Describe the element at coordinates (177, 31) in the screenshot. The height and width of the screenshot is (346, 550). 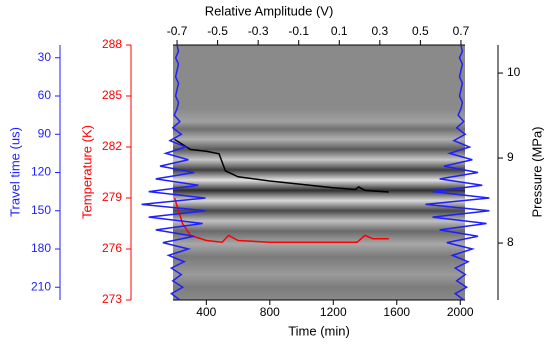
I see `tick-label: -0.7` at that location.